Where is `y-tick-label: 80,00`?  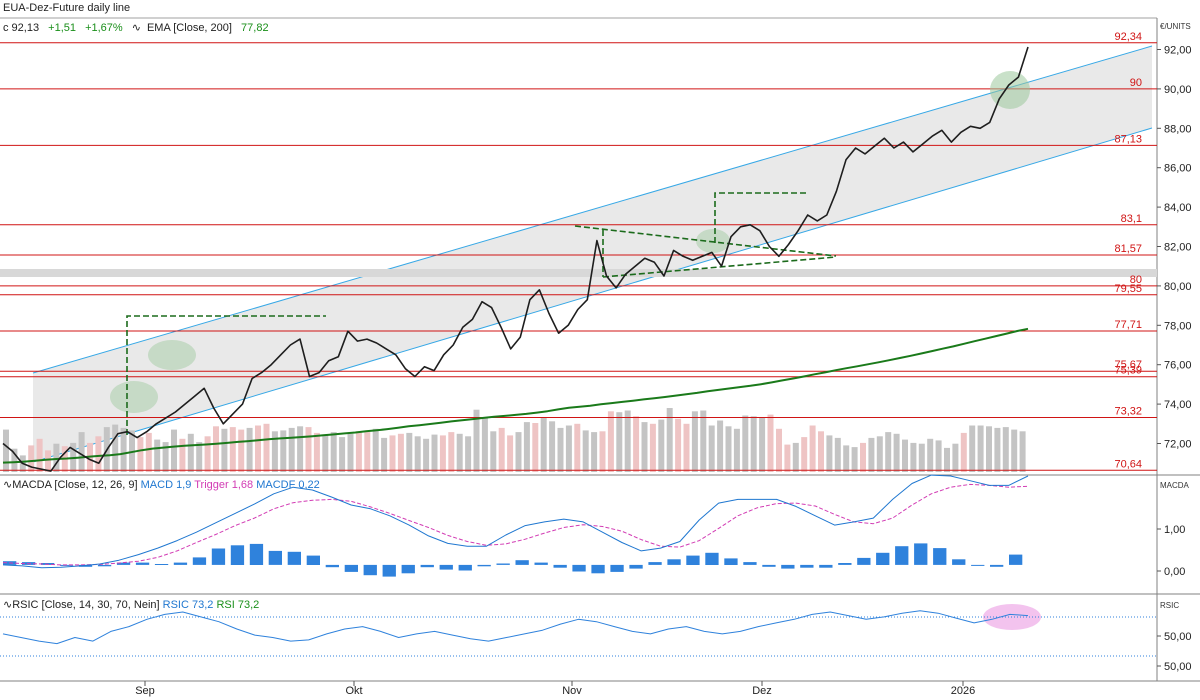 y-tick-label: 80,00 is located at coordinates (1178, 287).